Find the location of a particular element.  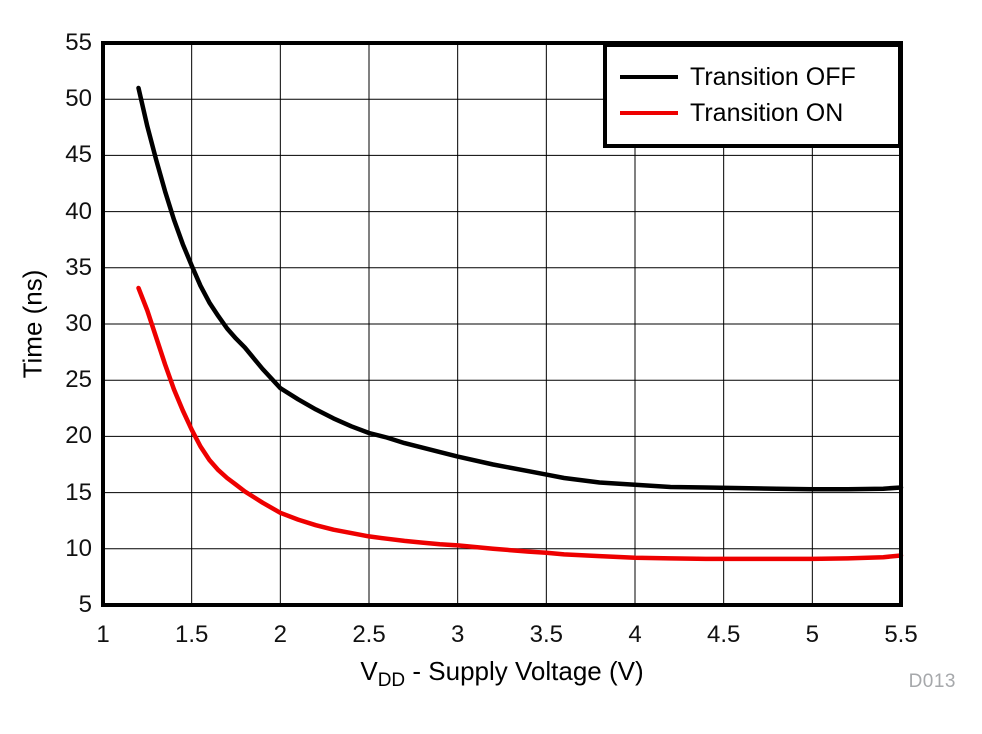

y-tick-label: 5 is located at coordinates (85, 604).